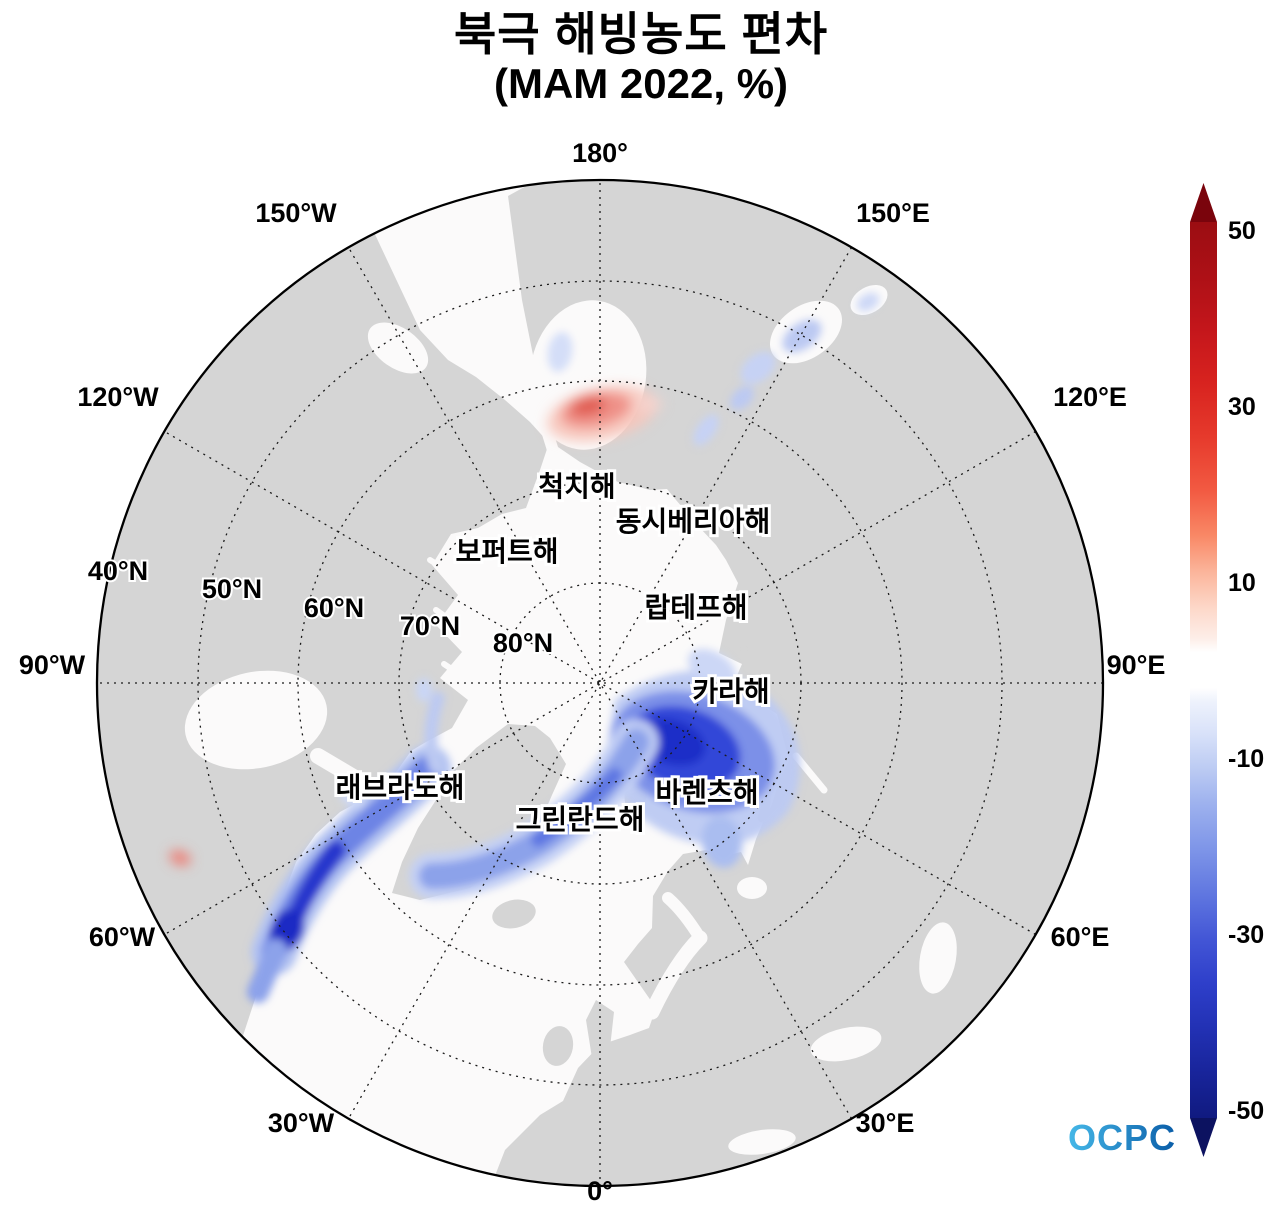 This screenshot has height=1216, width=1282. I want to click on white-sea-cutout, so click(752, 888).